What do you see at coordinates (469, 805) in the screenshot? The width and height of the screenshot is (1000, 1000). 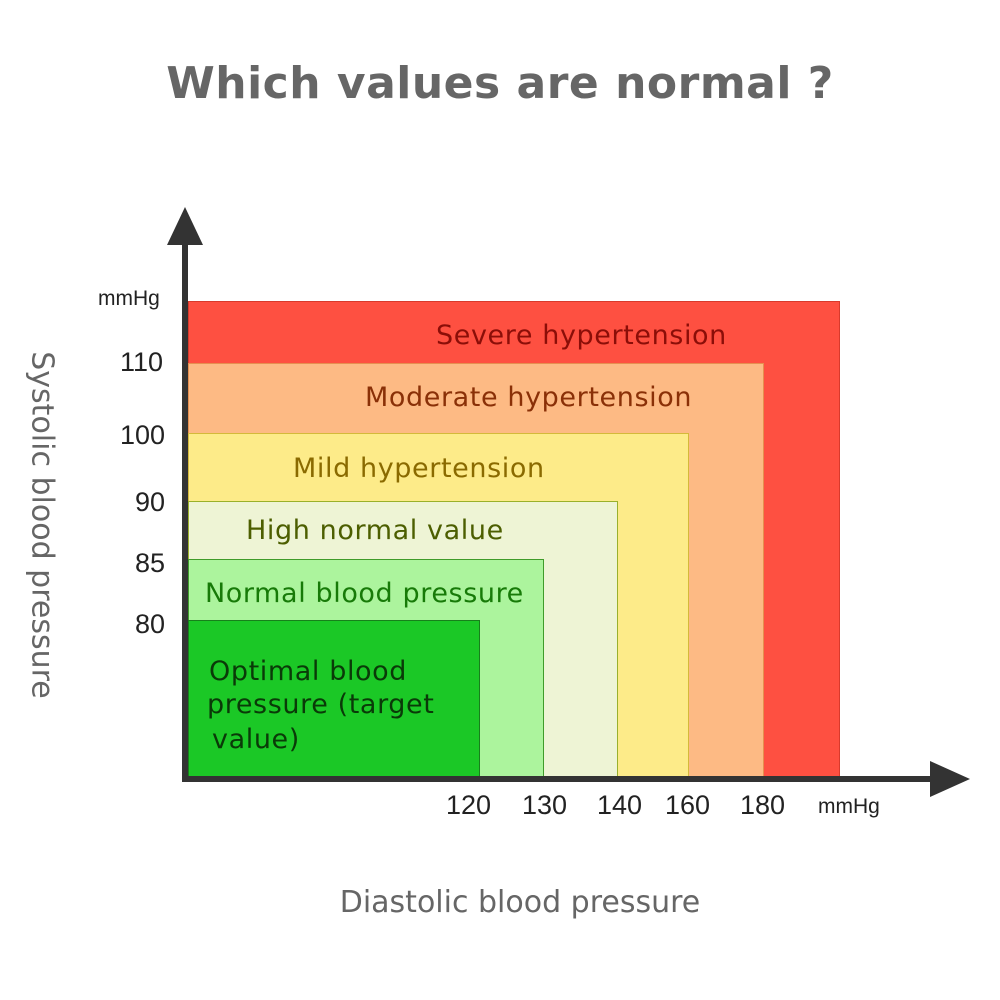 I see `x-tick-label: 120` at bounding box center [469, 805].